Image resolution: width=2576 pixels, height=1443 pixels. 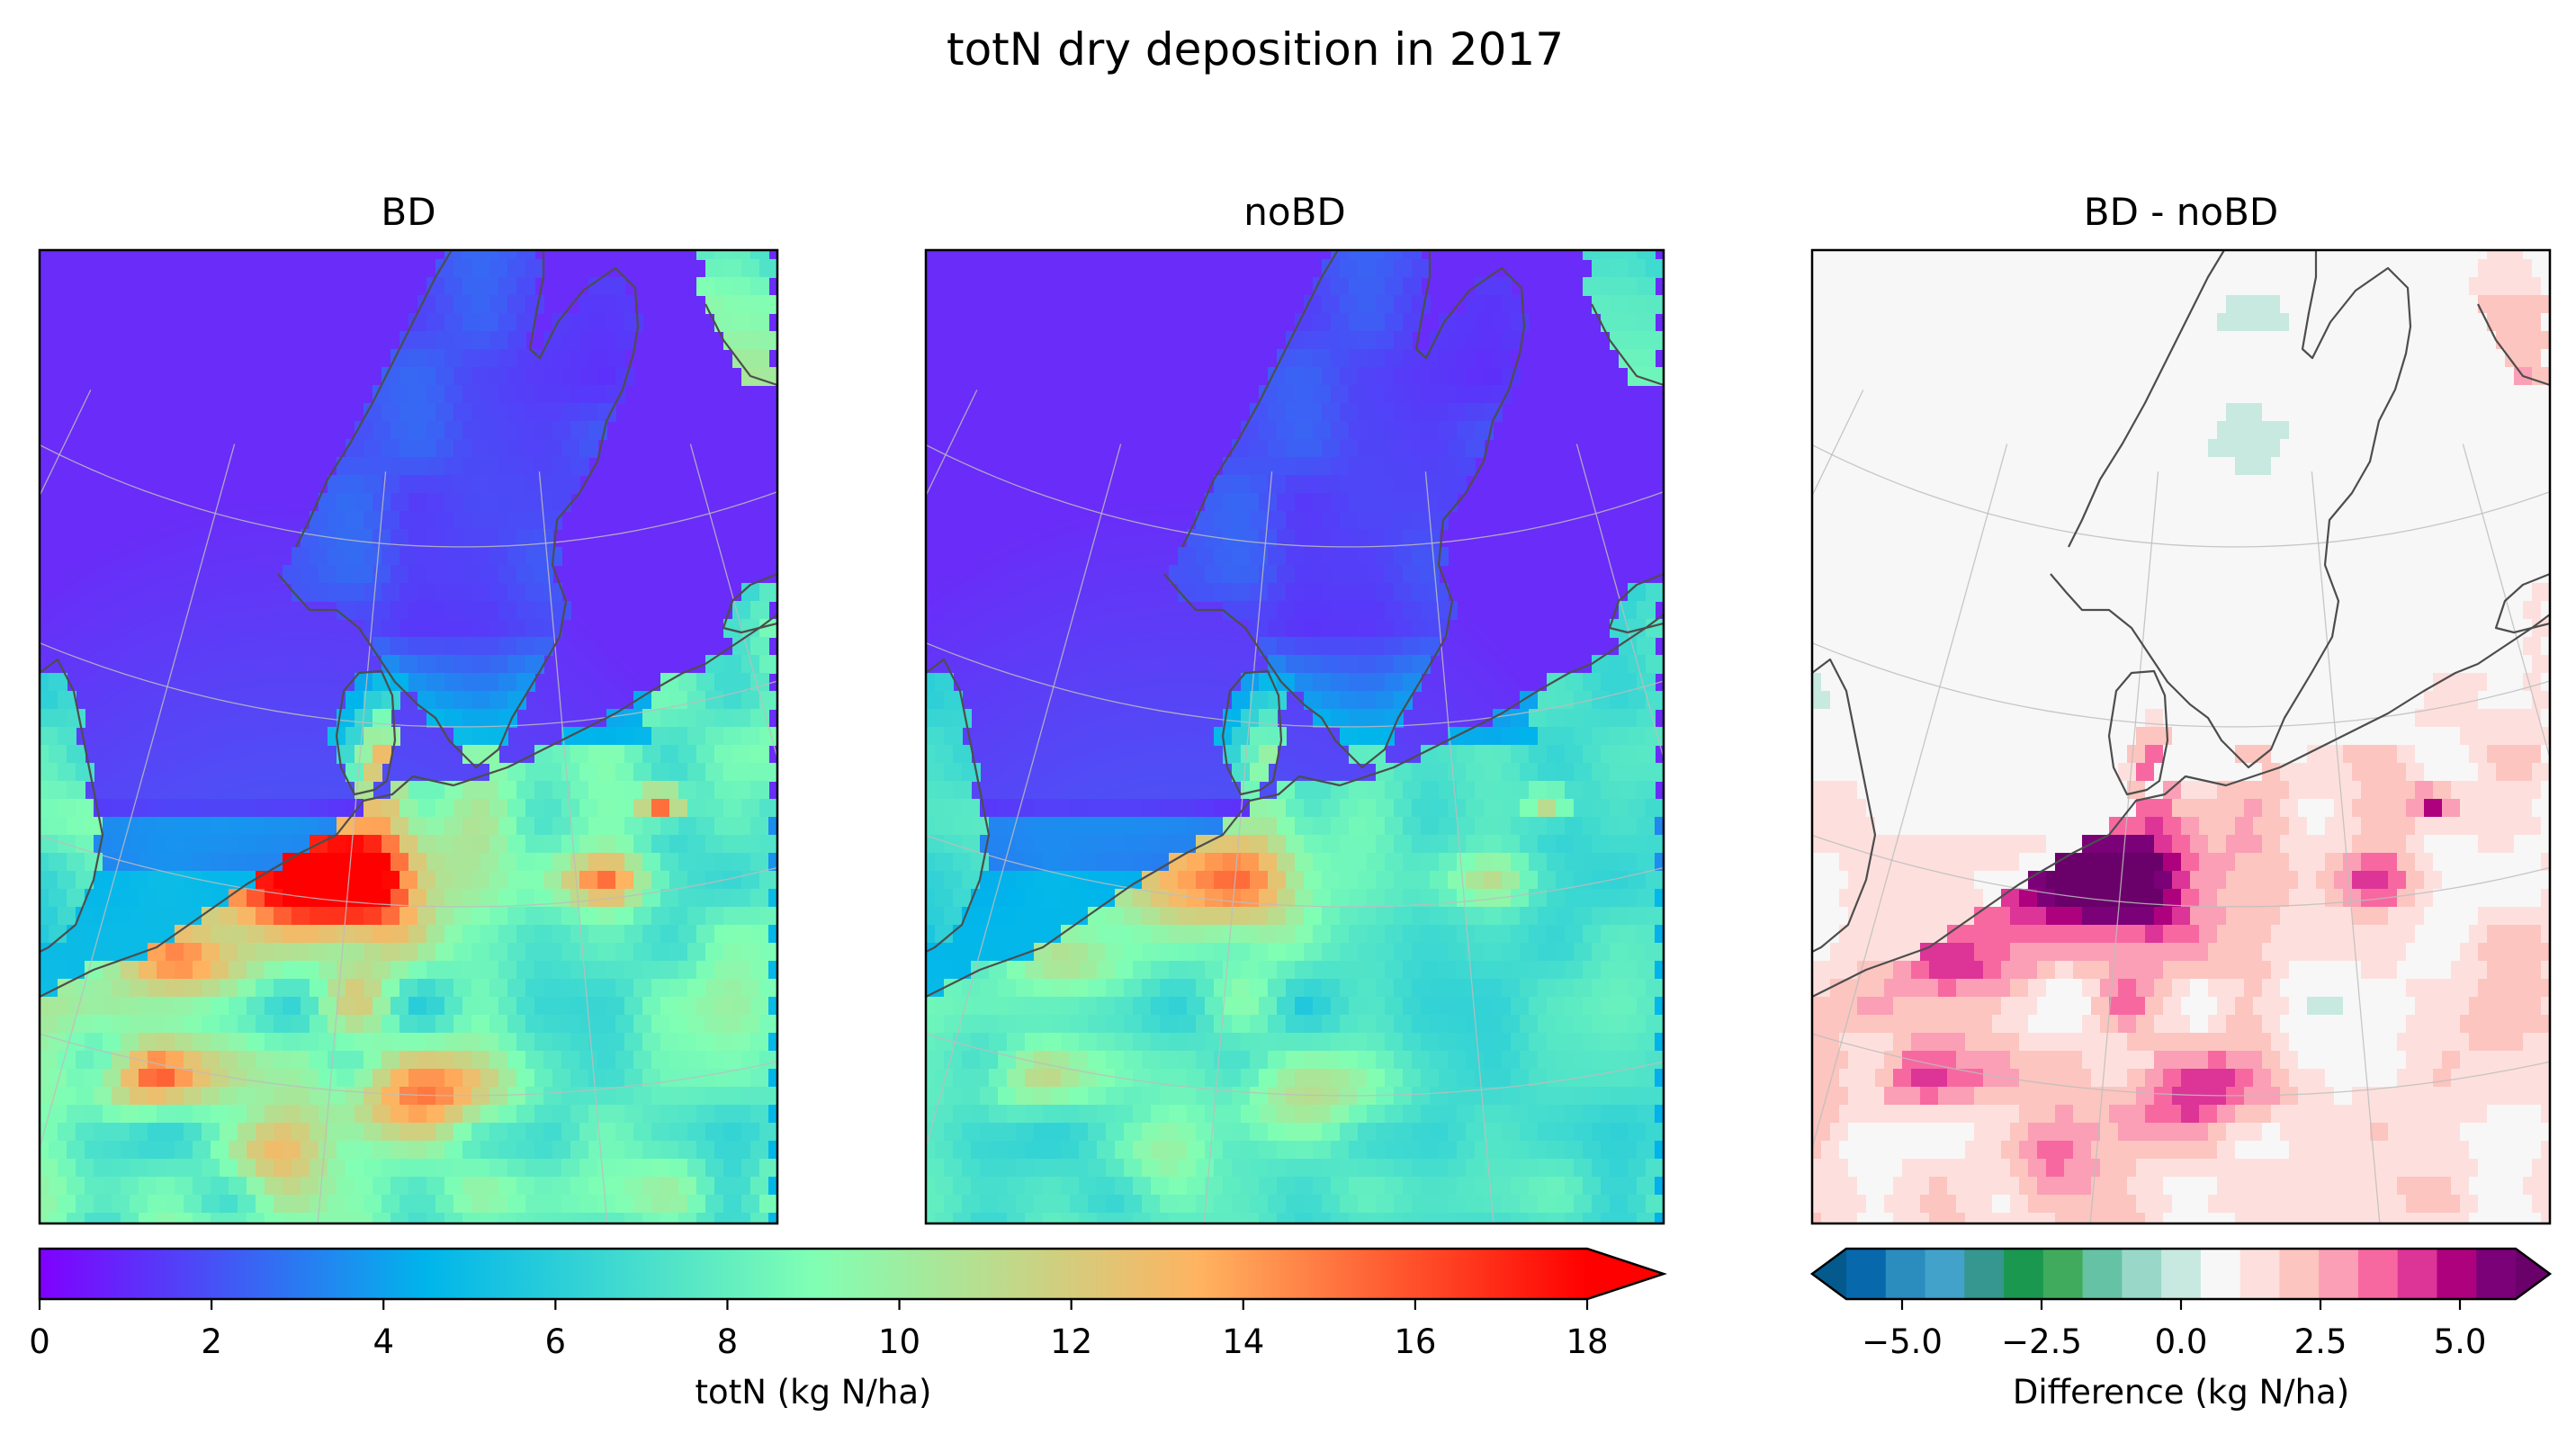 I want to click on panel-title-difference: BD - noBD, so click(x=2181, y=212).